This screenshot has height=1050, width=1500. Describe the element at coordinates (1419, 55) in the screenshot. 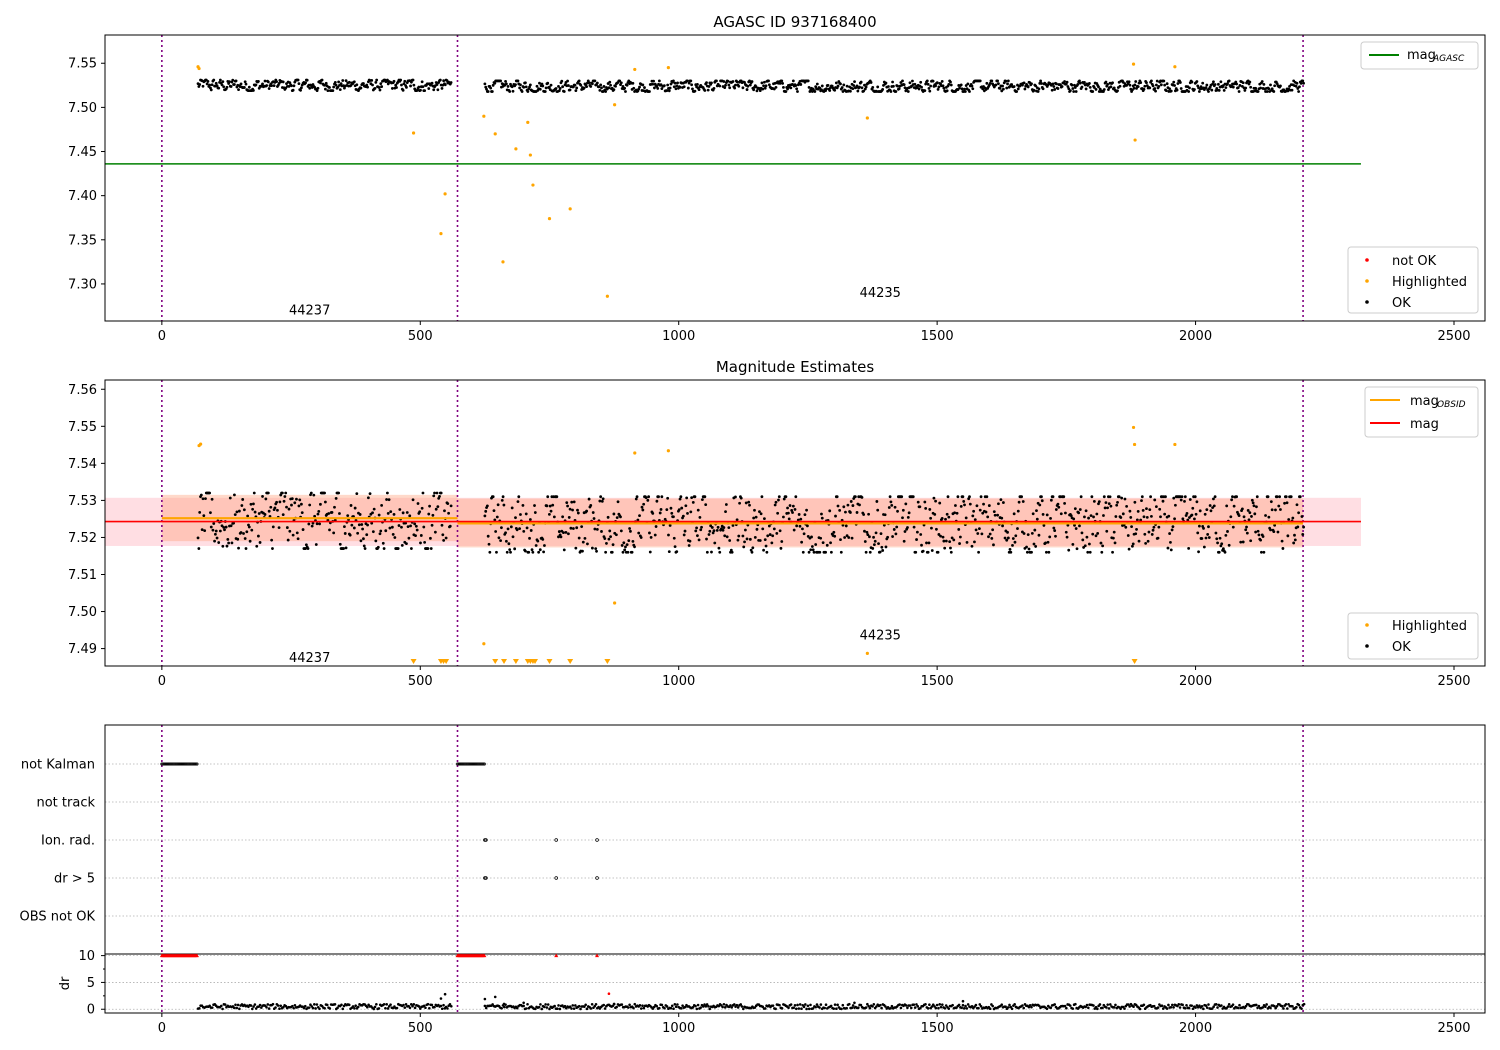

I see `legend-agasc` at that location.